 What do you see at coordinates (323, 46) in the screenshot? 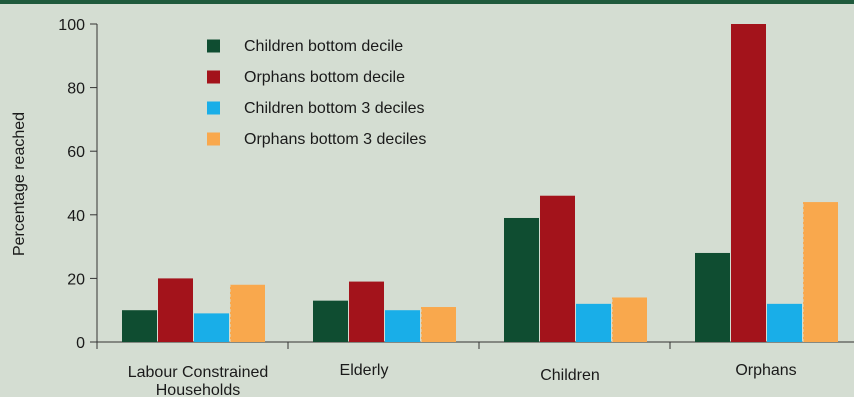
I see `legend-label: Children bottom decile` at bounding box center [323, 46].